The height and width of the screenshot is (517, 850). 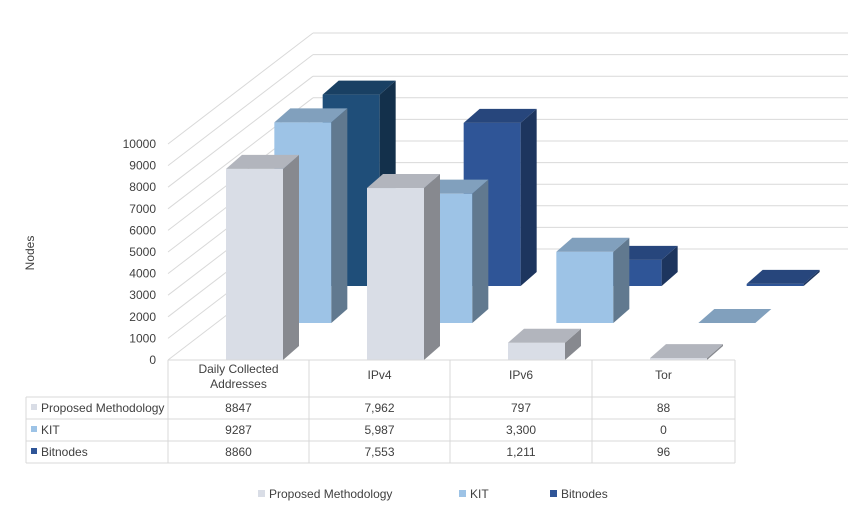 What do you see at coordinates (521, 375) in the screenshot?
I see `table-header-label: IPv6` at bounding box center [521, 375].